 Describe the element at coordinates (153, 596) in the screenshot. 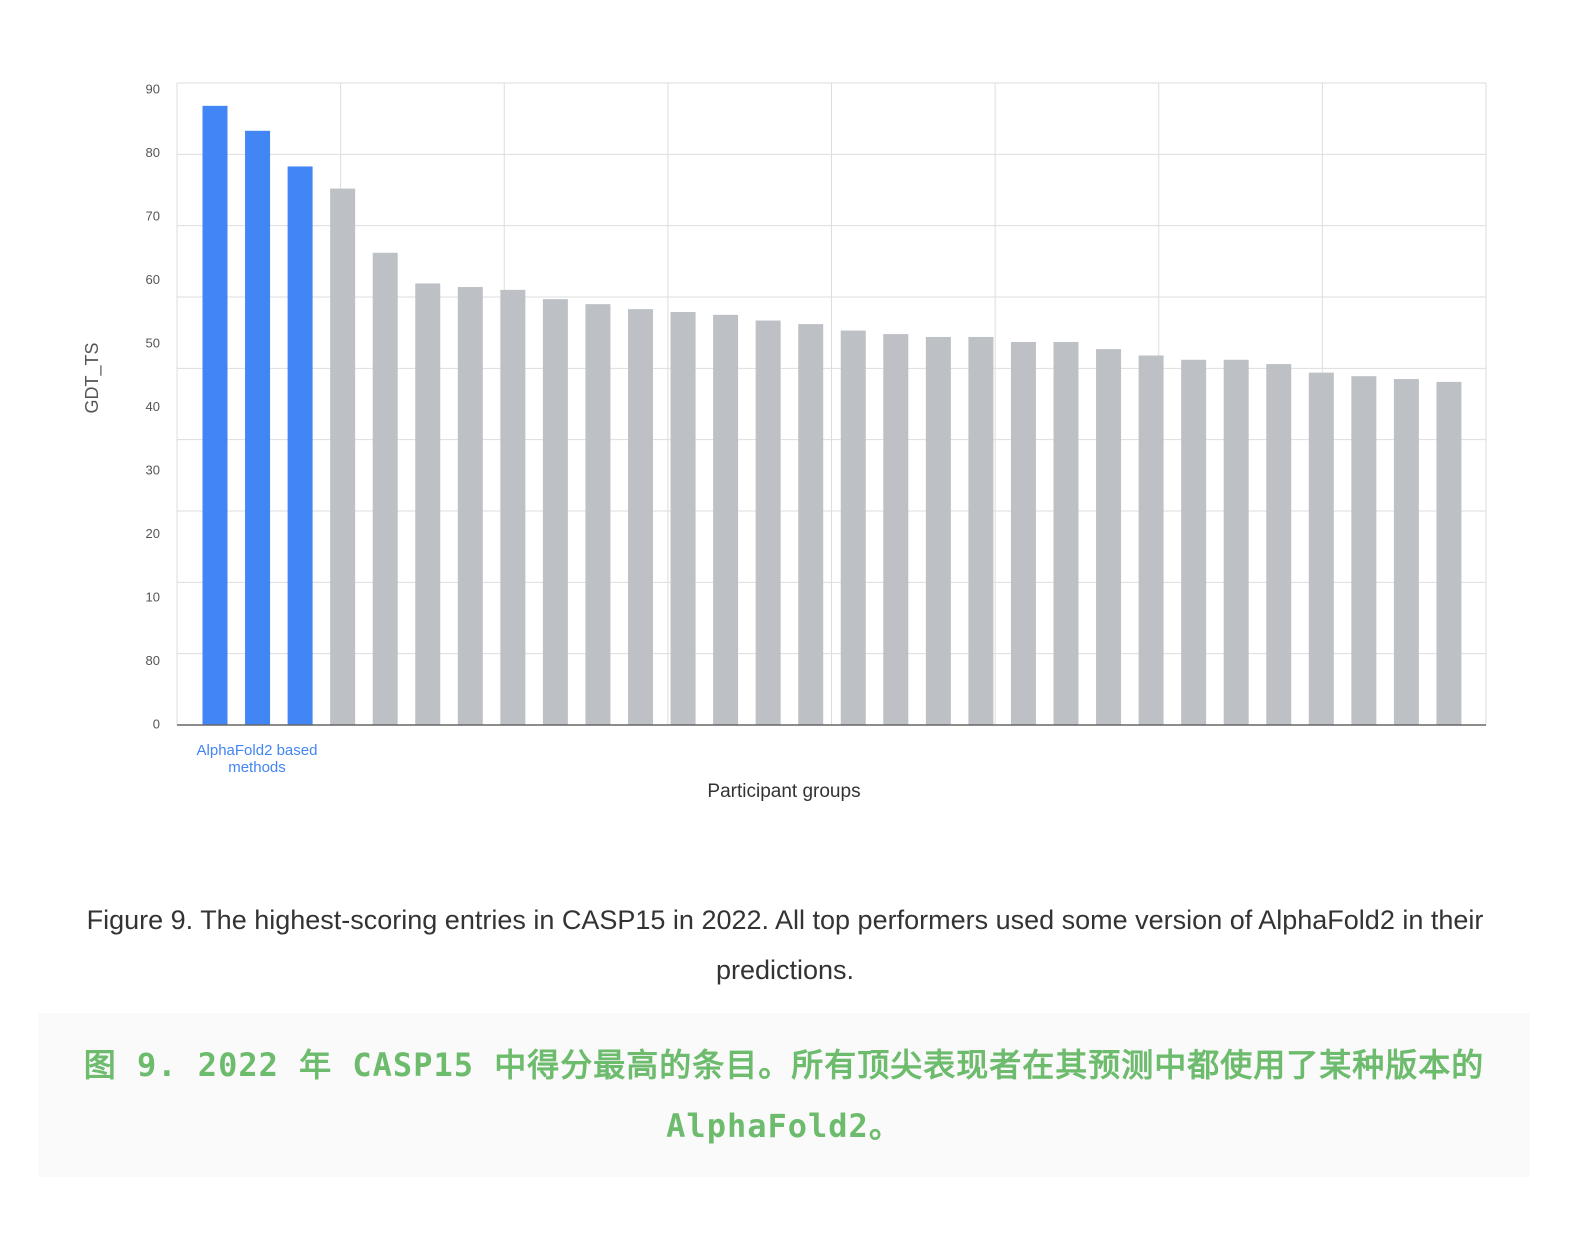

I see `y-tick-label: 10` at that location.